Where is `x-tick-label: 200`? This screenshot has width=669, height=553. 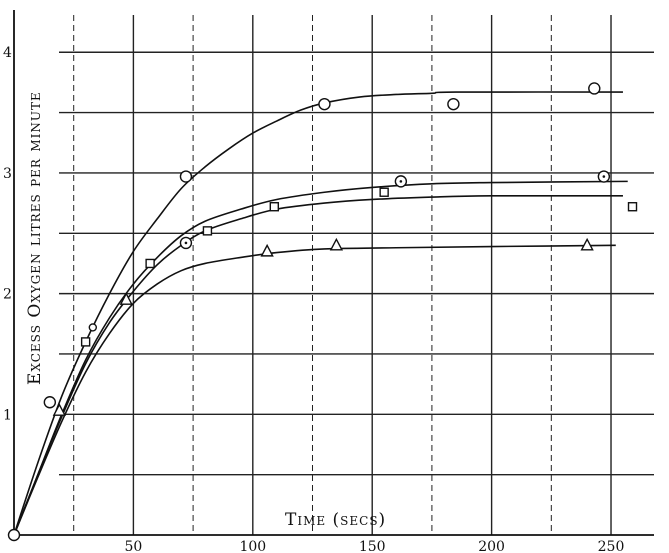 x-tick-label: 200 is located at coordinates (491, 546).